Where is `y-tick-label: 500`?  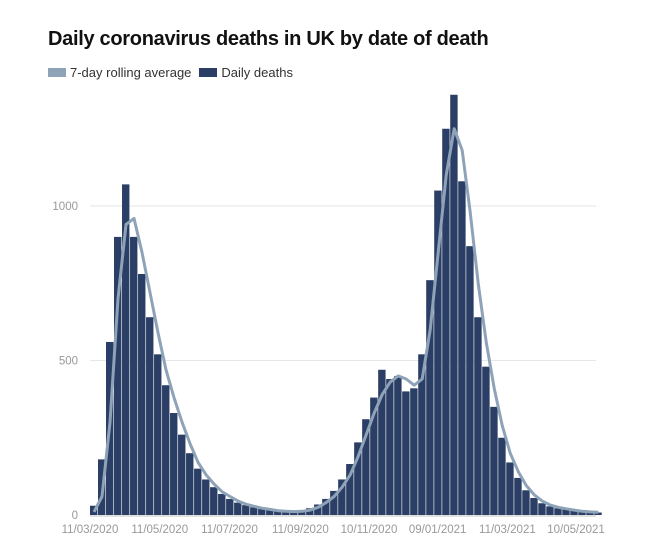 y-tick-label: 500 is located at coordinates (68, 362).